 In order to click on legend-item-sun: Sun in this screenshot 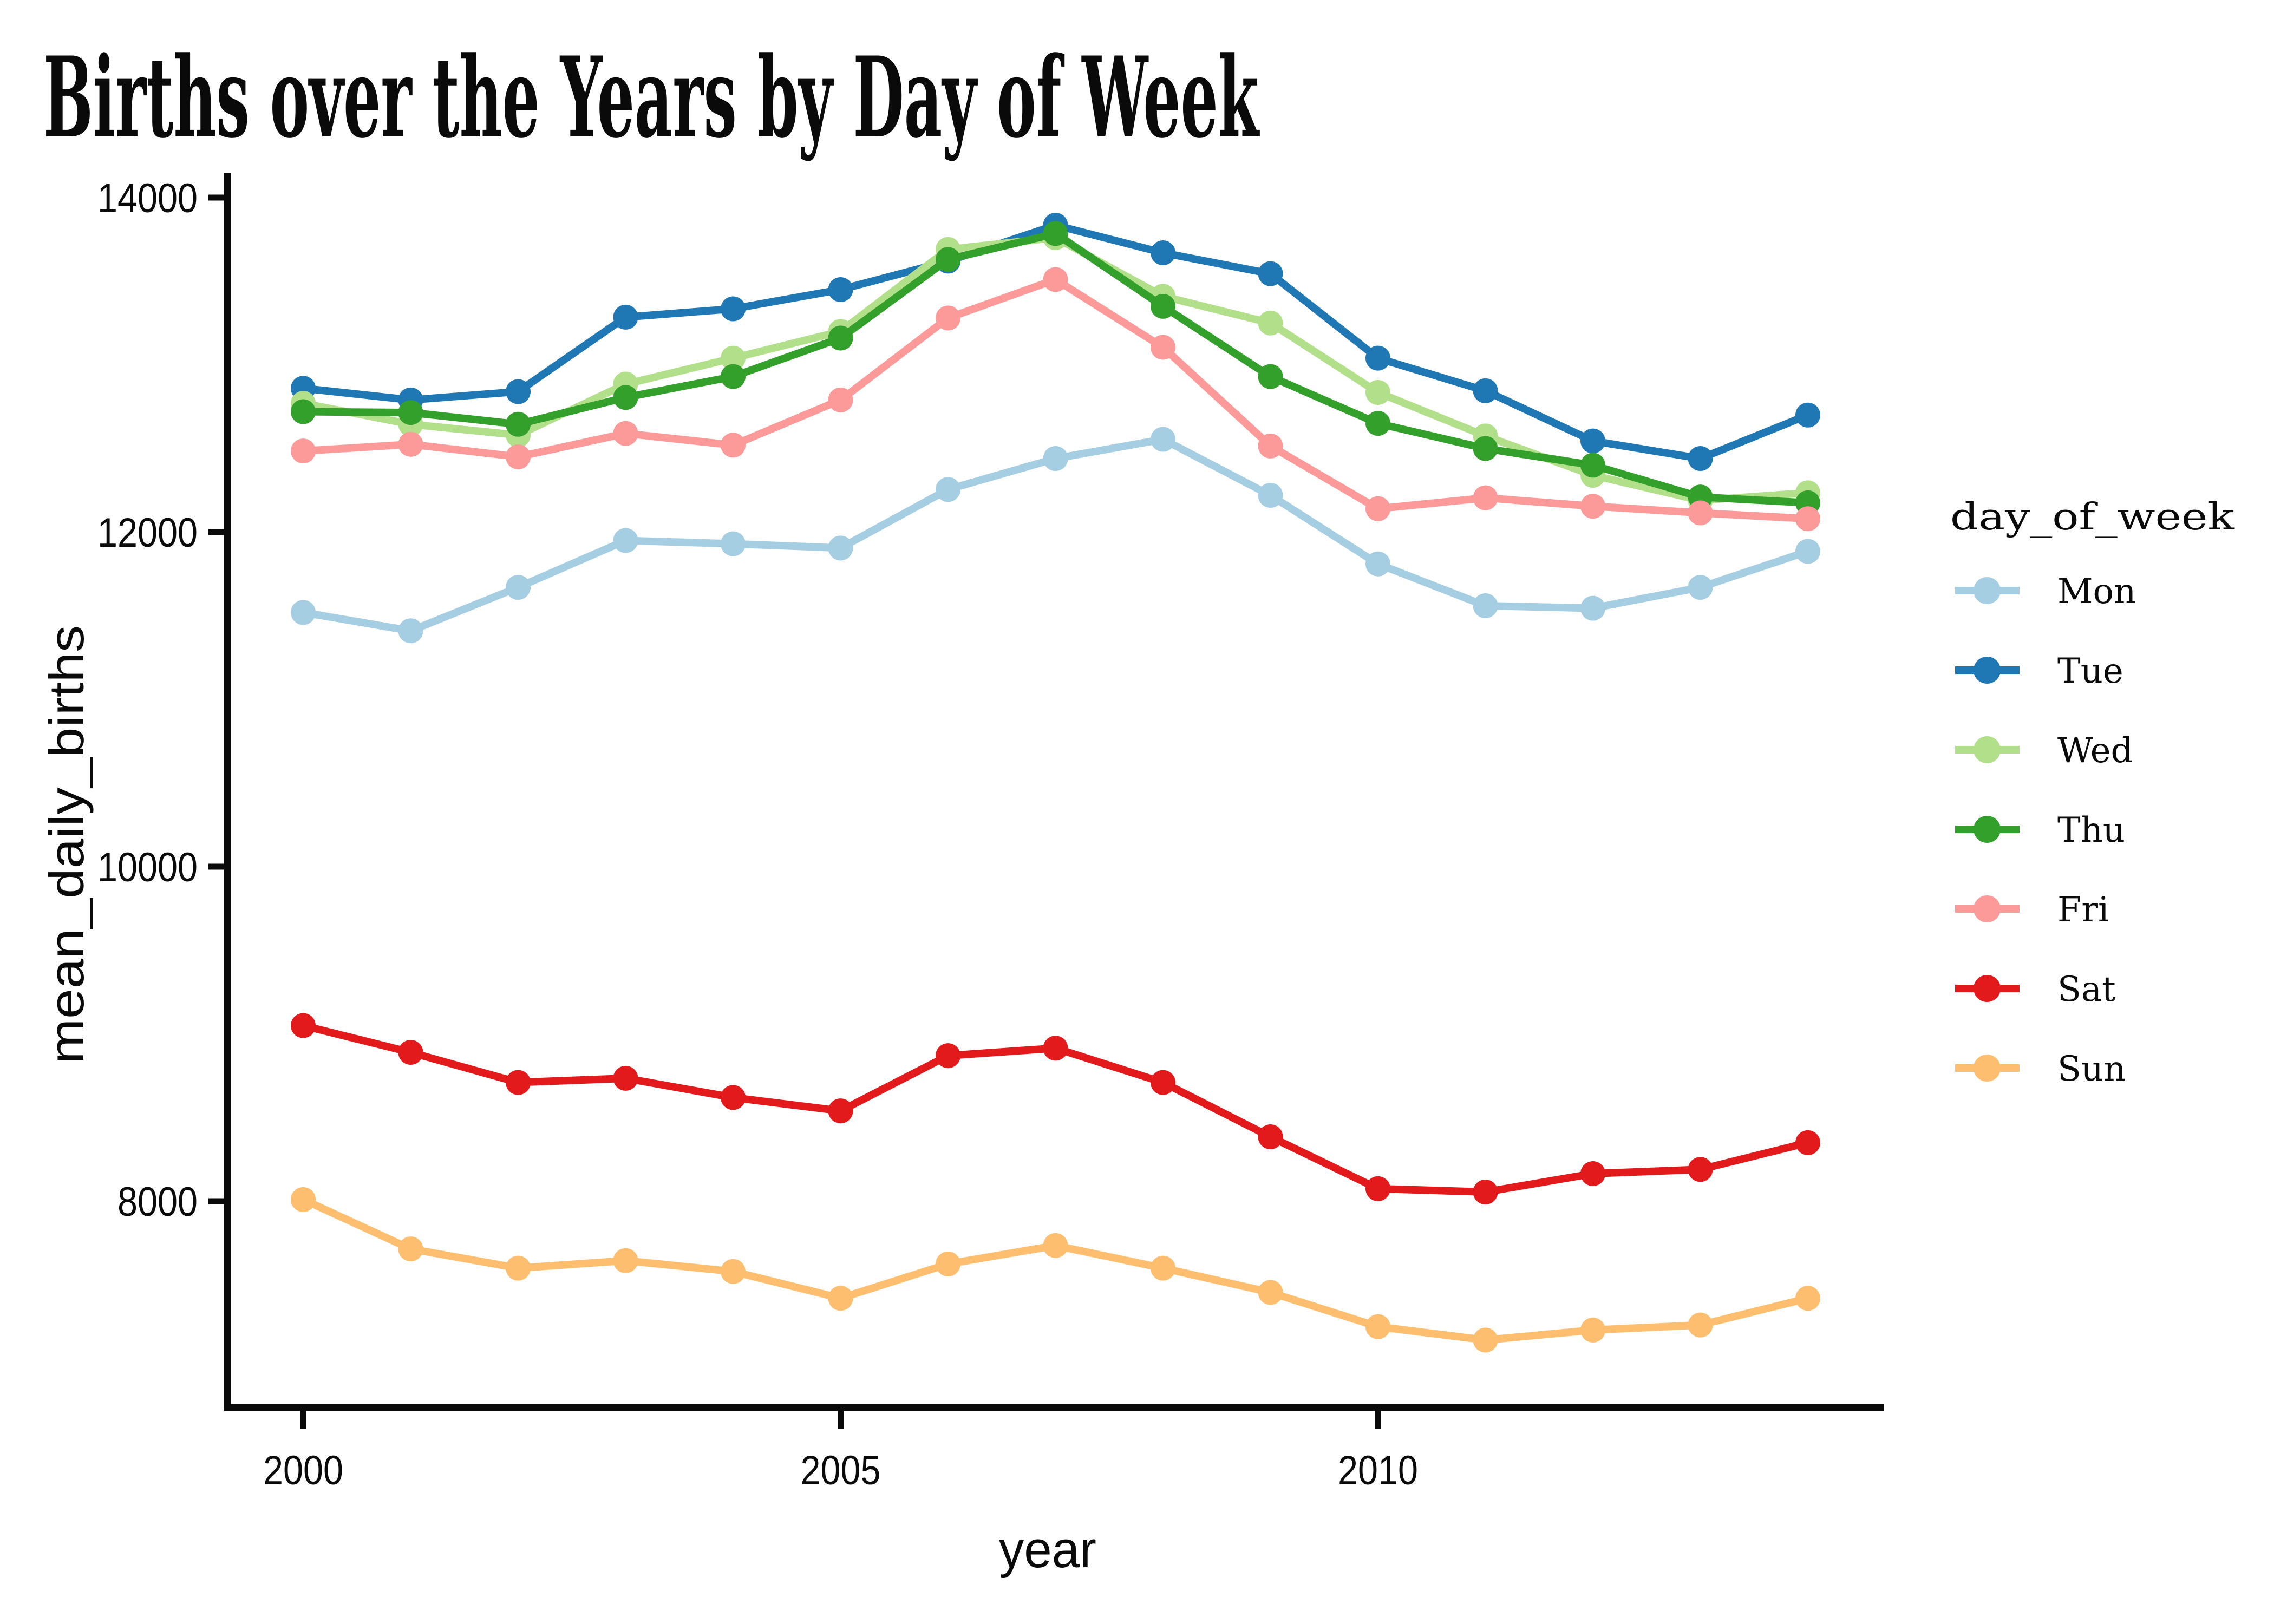, I will do `click(2041, 1069)`.